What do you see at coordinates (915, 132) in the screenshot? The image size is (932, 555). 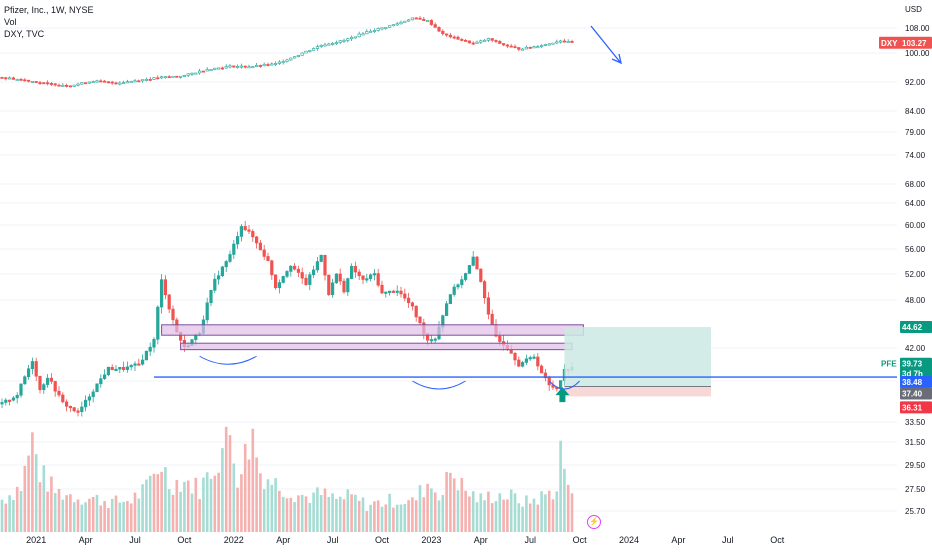 I see `price-tick-label: 79.00` at bounding box center [915, 132].